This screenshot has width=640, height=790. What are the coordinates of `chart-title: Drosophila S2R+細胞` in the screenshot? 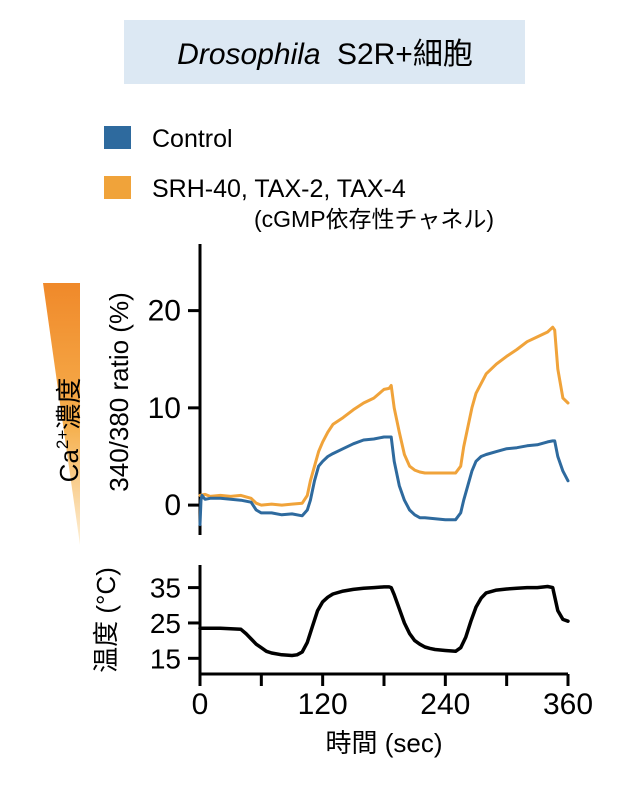 It's located at (325, 54).